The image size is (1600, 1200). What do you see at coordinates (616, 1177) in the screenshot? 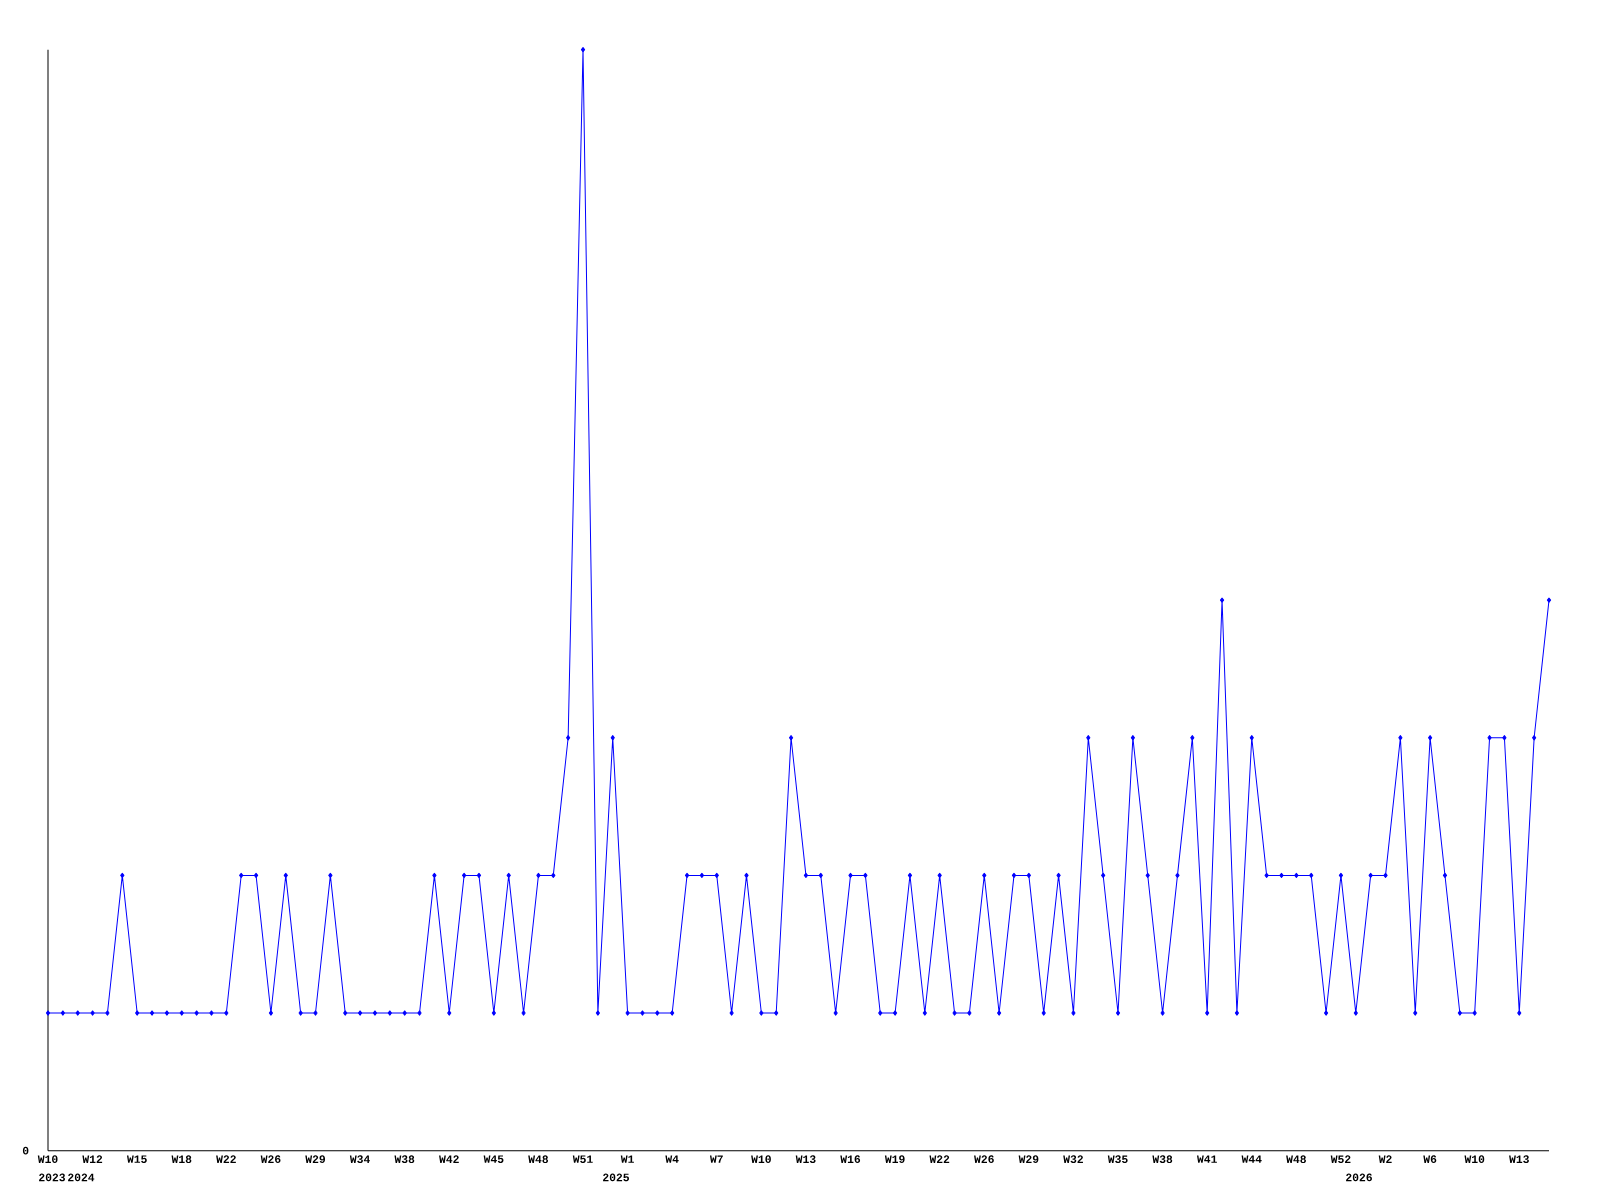
I see `text: 2025` at bounding box center [616, 1177].